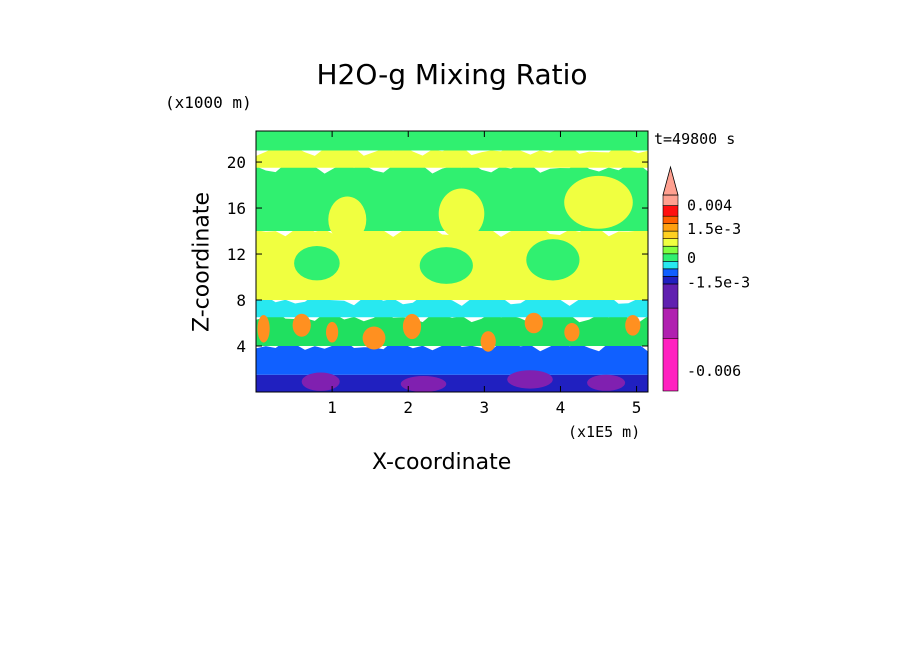 Image resolution: width=904 pixels, height=654 pixels. I want to click on x-tick-label: 5, so click(637, 407).